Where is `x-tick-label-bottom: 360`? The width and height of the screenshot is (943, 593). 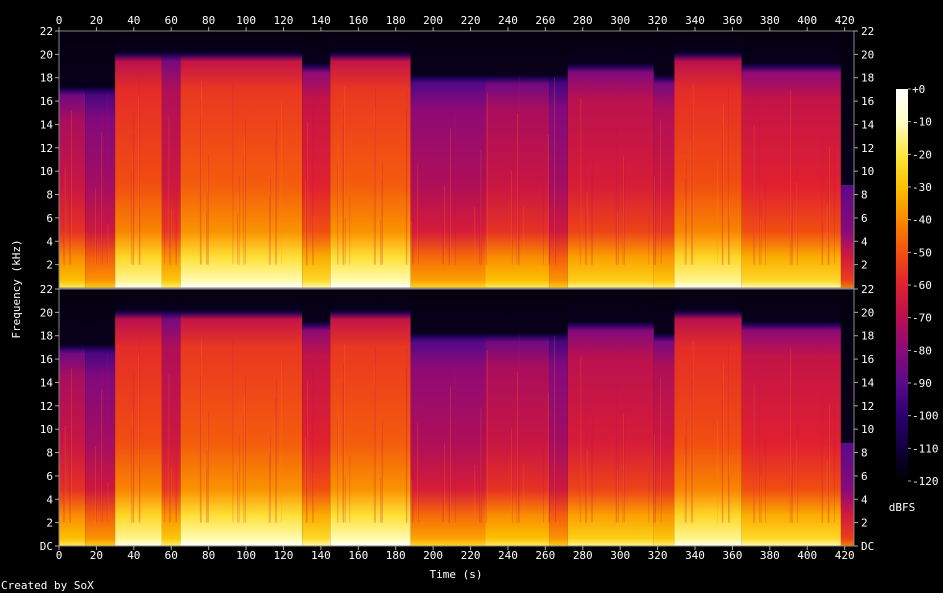
x-tick-label-bottom: 360 is located at coordinates (732, 555).